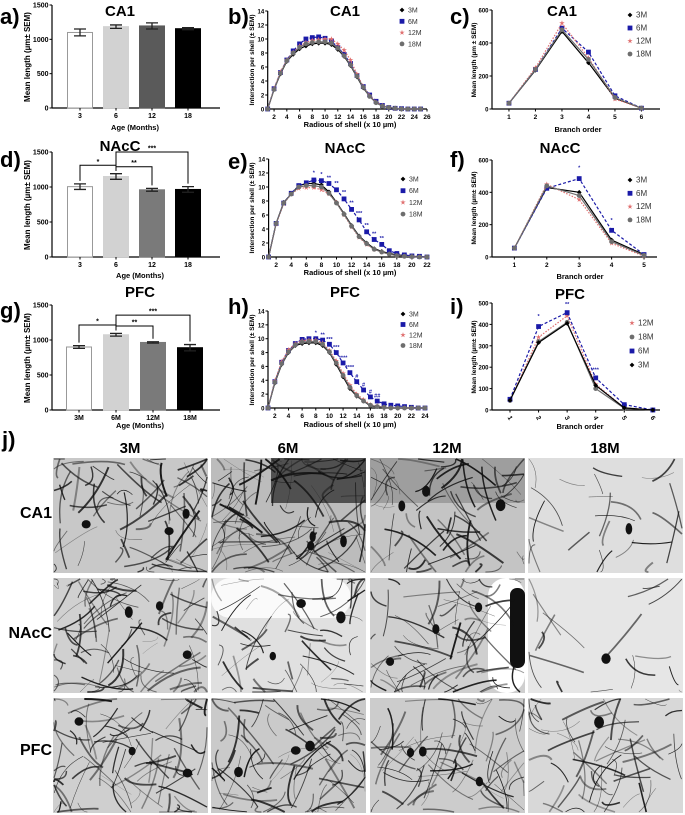 The width and height of the screenshot is (685, 815). What do you see at coordinates (41, 6) in the screenshot?
I see `y-tick-label: 1500` at bounding box center [41, 6].